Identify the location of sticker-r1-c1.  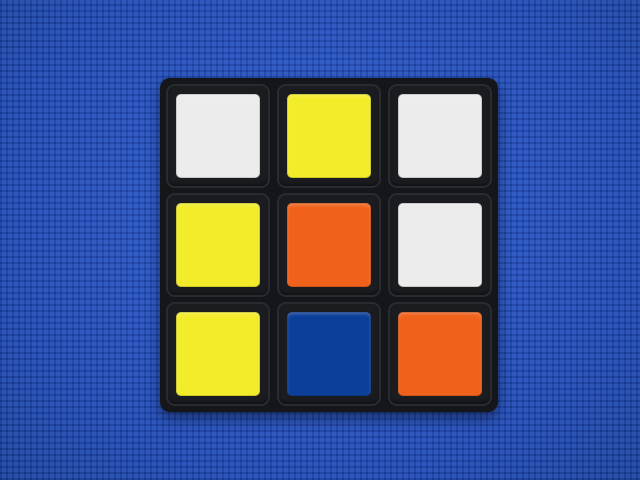
(218, 136).